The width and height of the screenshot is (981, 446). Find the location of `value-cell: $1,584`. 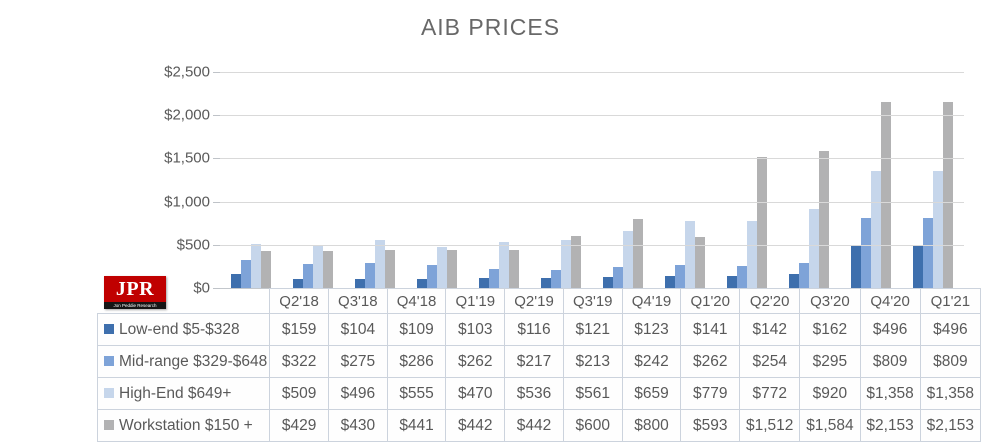

value-cell: $1,584 is located at coordinates (830, 425).